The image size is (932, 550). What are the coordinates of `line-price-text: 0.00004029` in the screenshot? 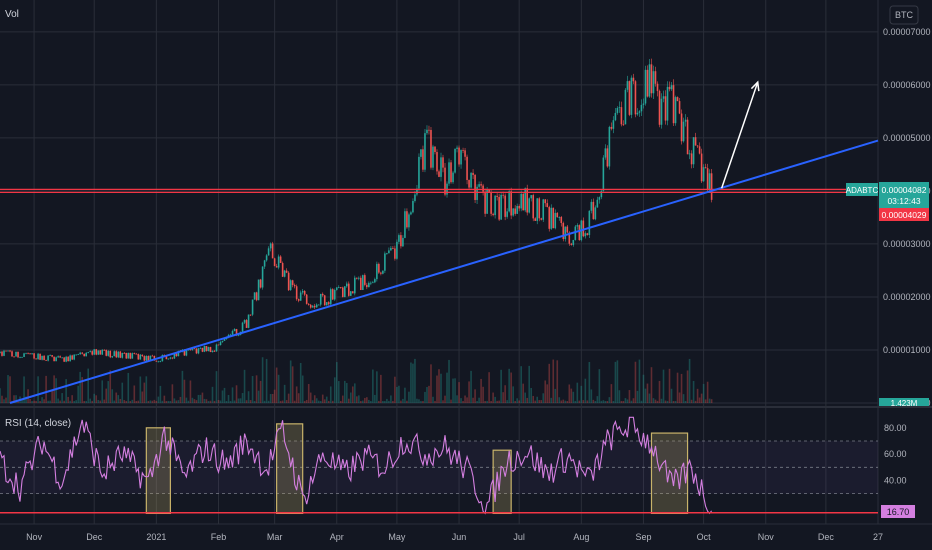 It's located at (904, 215).